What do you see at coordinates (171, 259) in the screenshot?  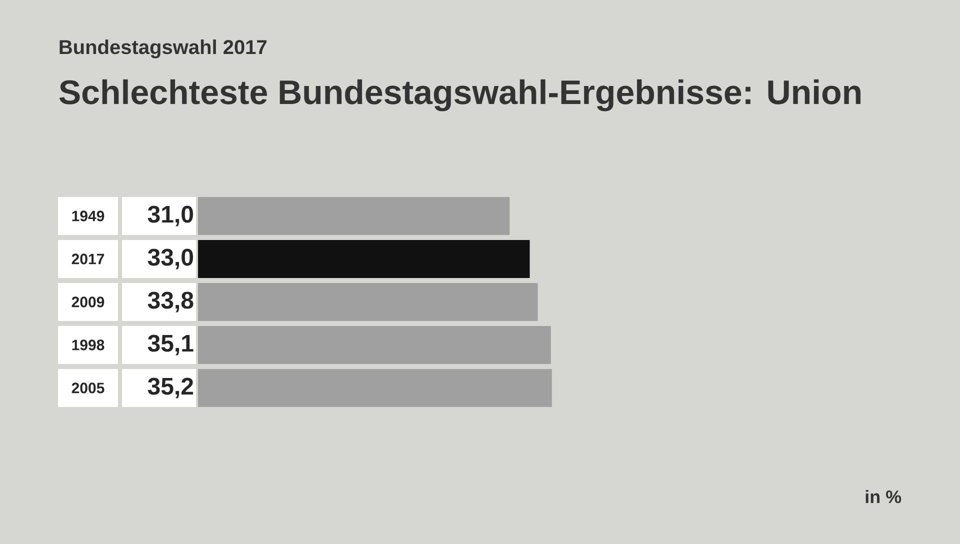 I see `data-label: 33,0` at bounding box center [171, 259].